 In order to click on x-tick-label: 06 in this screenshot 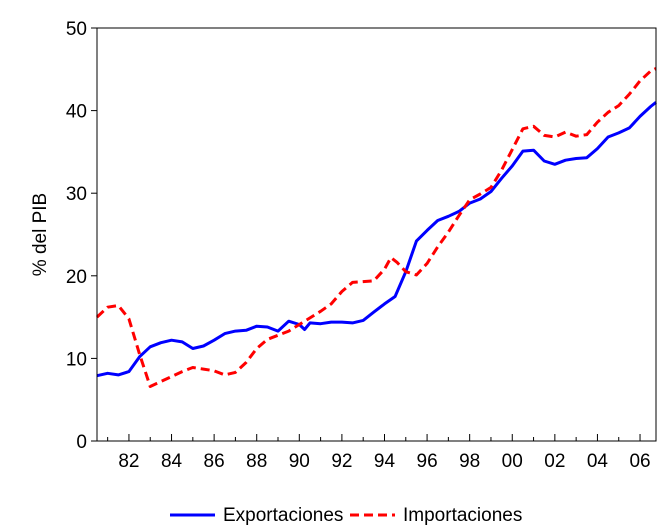, I will do `click(639, 461)`.